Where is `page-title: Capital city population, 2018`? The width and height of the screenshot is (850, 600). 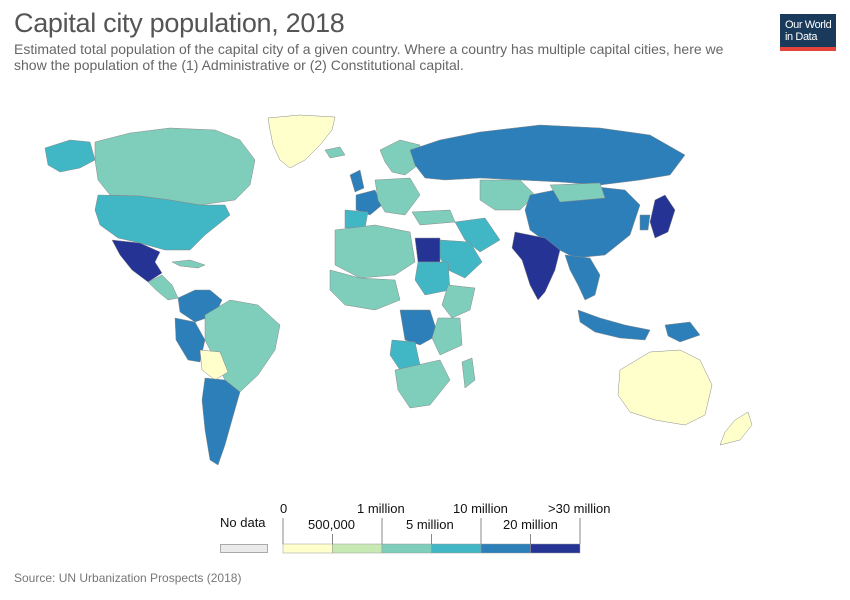 page-title: Capital city population, 2018 is located at coordinates (179, 23).